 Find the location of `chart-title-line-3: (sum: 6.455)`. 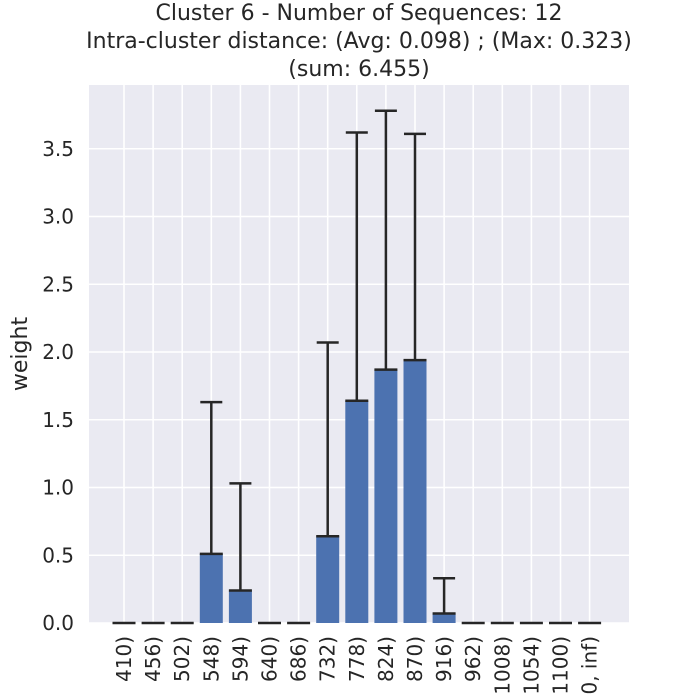

chart-title-line-3: (sum: 6.455) is located at coordinates (358, 69).